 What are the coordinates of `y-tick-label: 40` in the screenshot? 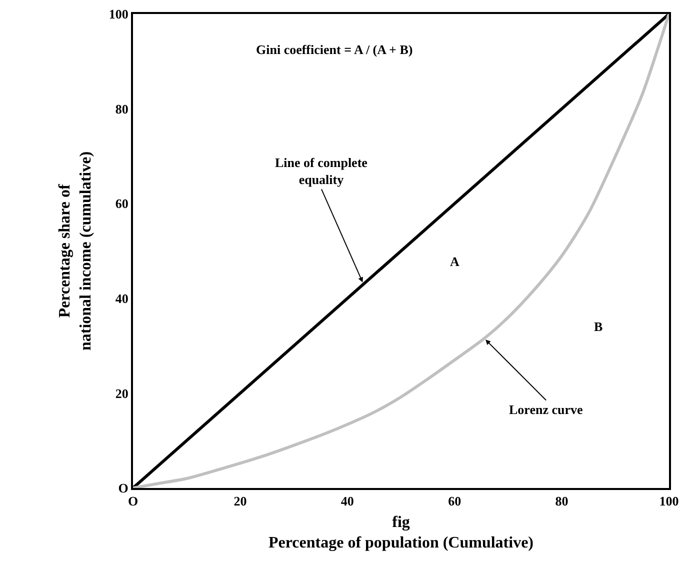 It's located at (121, 298).